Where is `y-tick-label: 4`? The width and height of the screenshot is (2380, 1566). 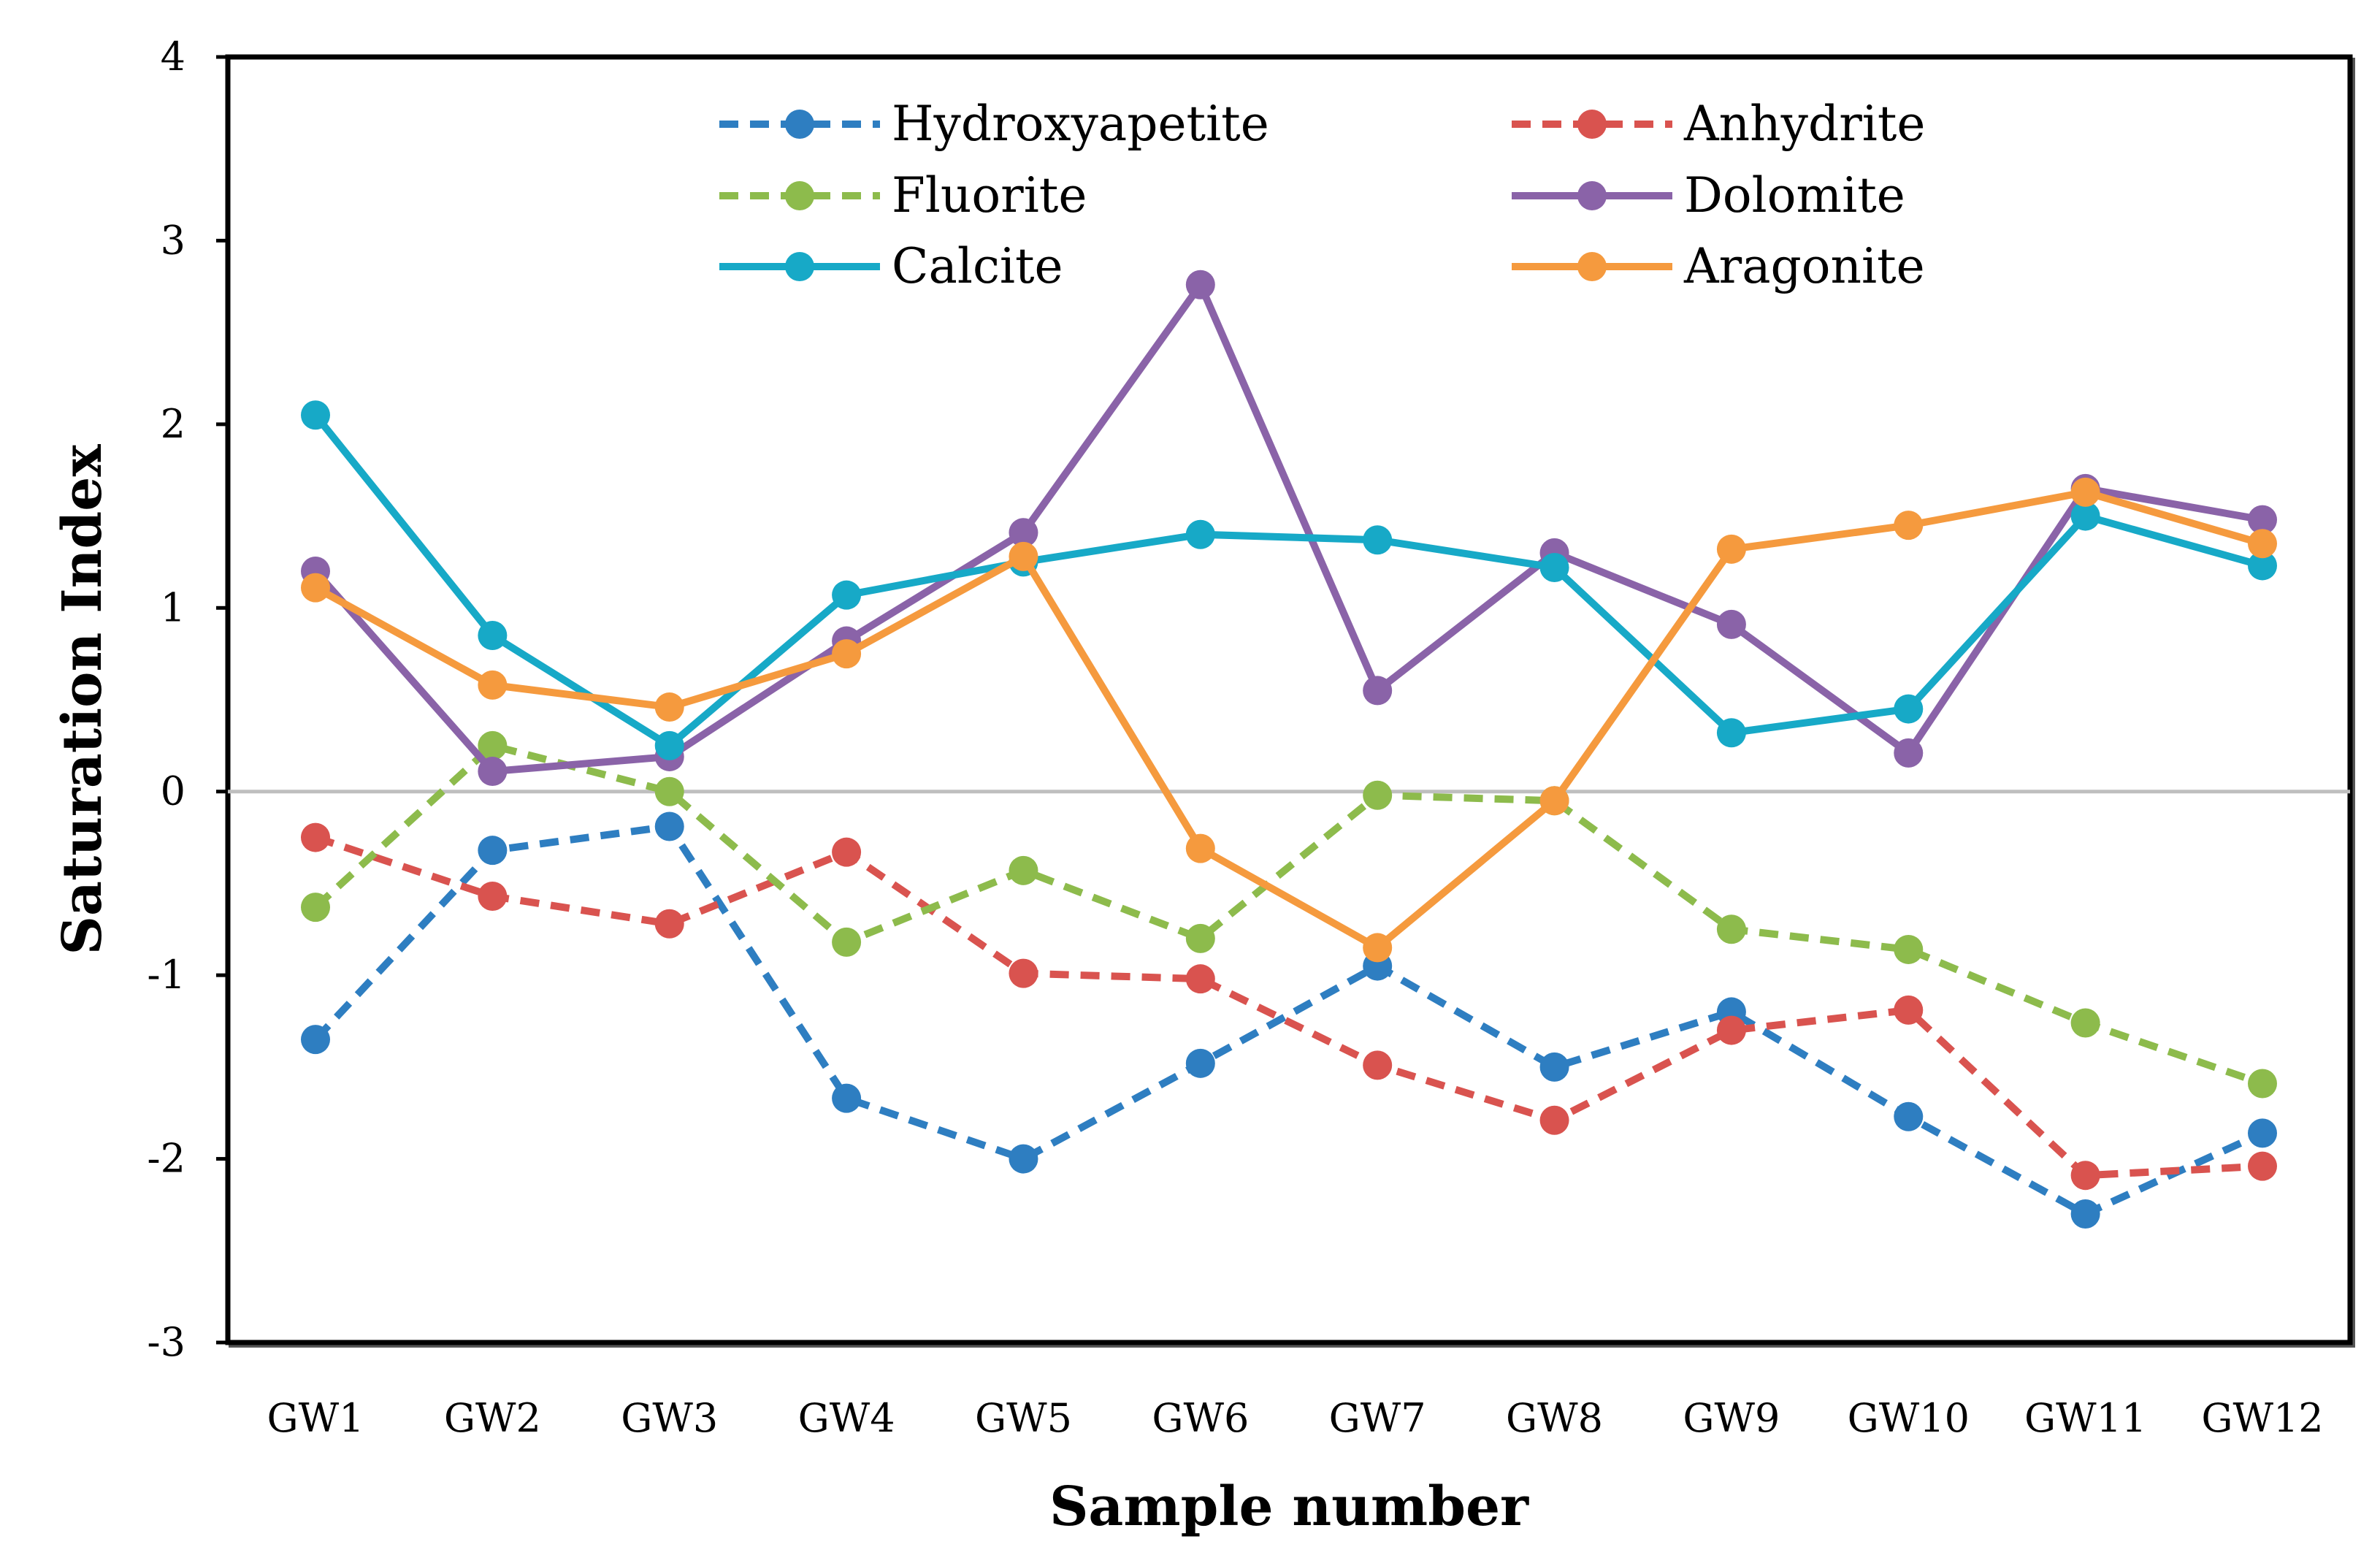 y-tick-label: 4 is located at coordinates (173, 57).